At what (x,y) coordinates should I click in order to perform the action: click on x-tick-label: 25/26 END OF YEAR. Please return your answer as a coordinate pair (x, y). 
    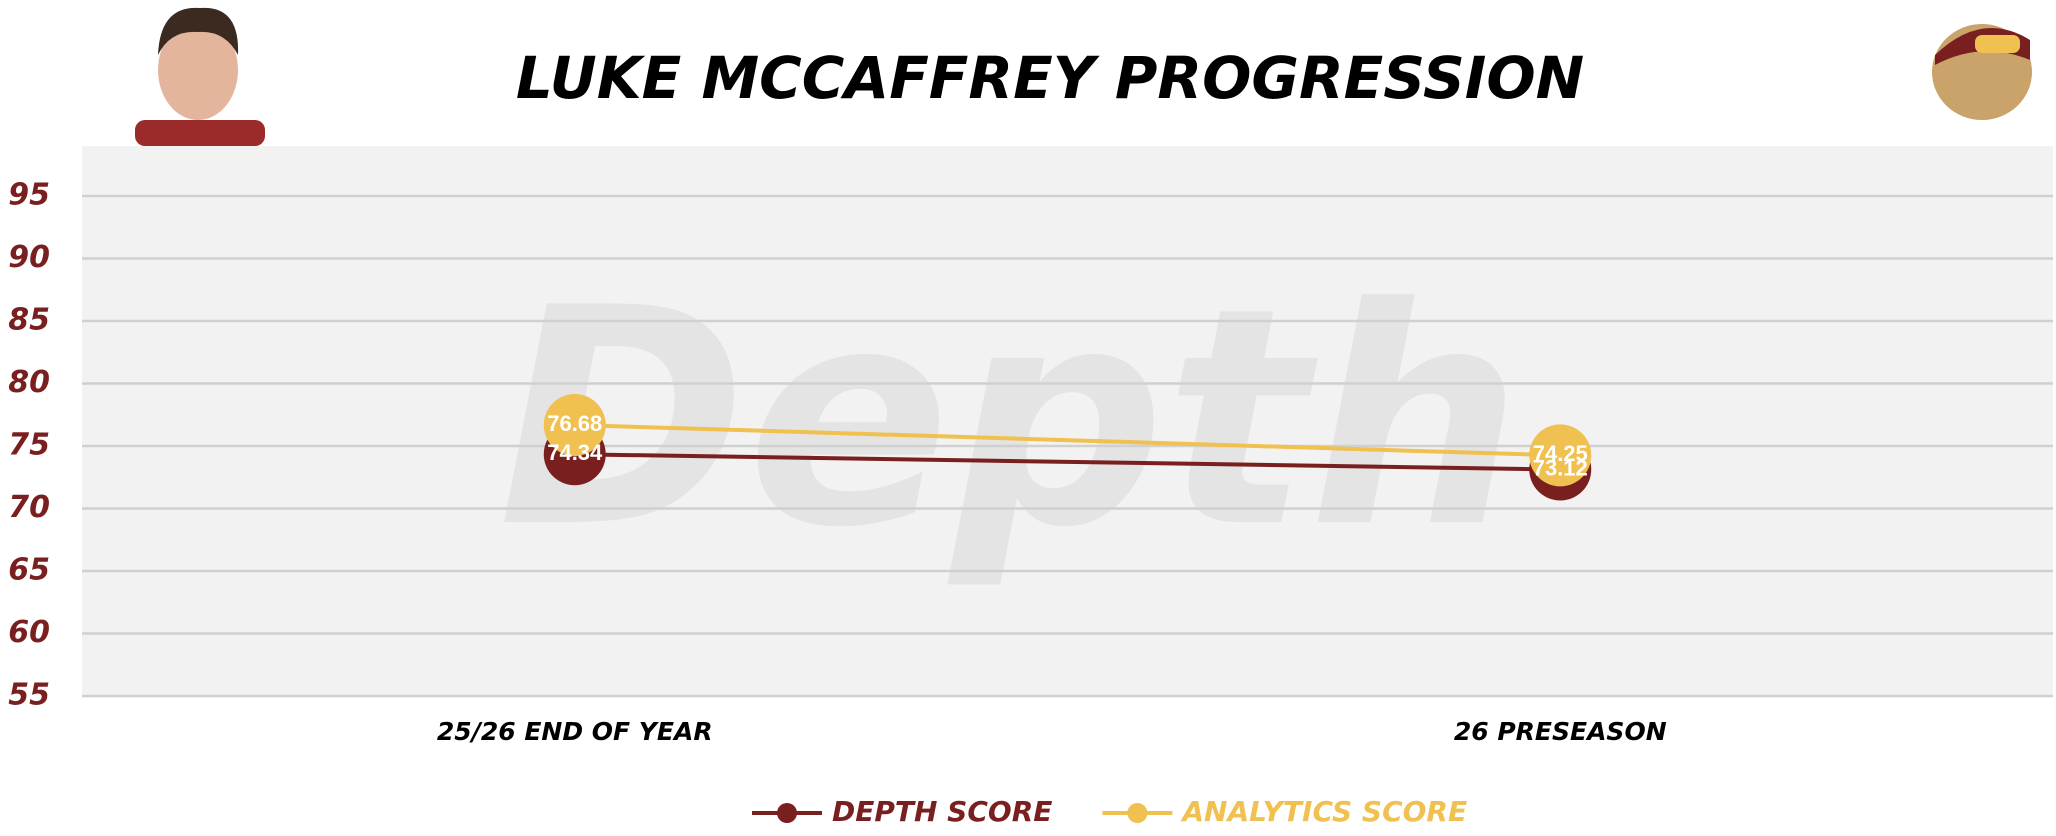
    Looking at the image, I should click on (575, 731).